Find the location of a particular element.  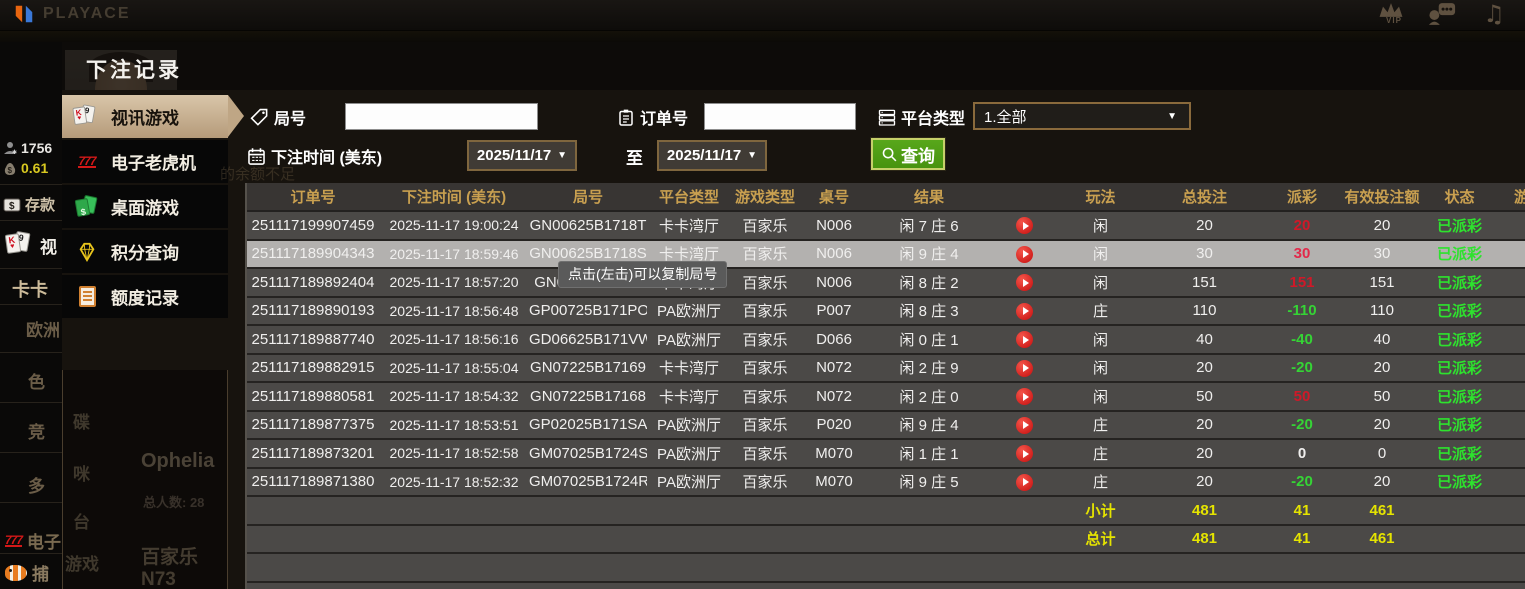

chat-icon is located at coordinates (1442, 14).